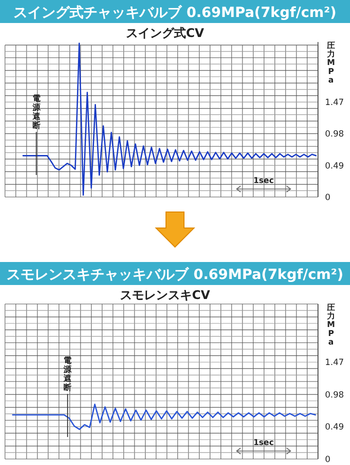 The width and height of the screenshot is (350, 465). I want to click on chart-title: スイング式チャッキバルブ 0.69MPa(7kgf/cm²), so click(175, 12).